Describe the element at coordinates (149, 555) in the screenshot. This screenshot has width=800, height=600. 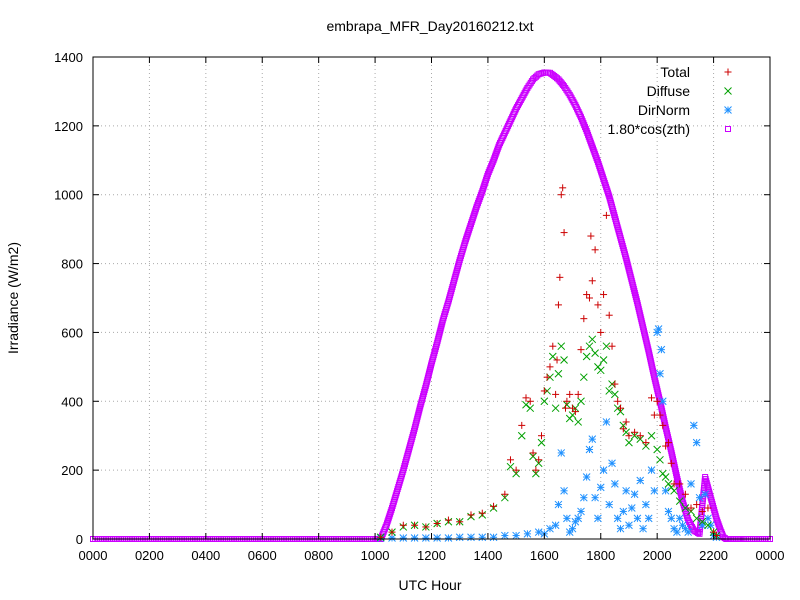
I see `x-tick-label: 0200` at that location.